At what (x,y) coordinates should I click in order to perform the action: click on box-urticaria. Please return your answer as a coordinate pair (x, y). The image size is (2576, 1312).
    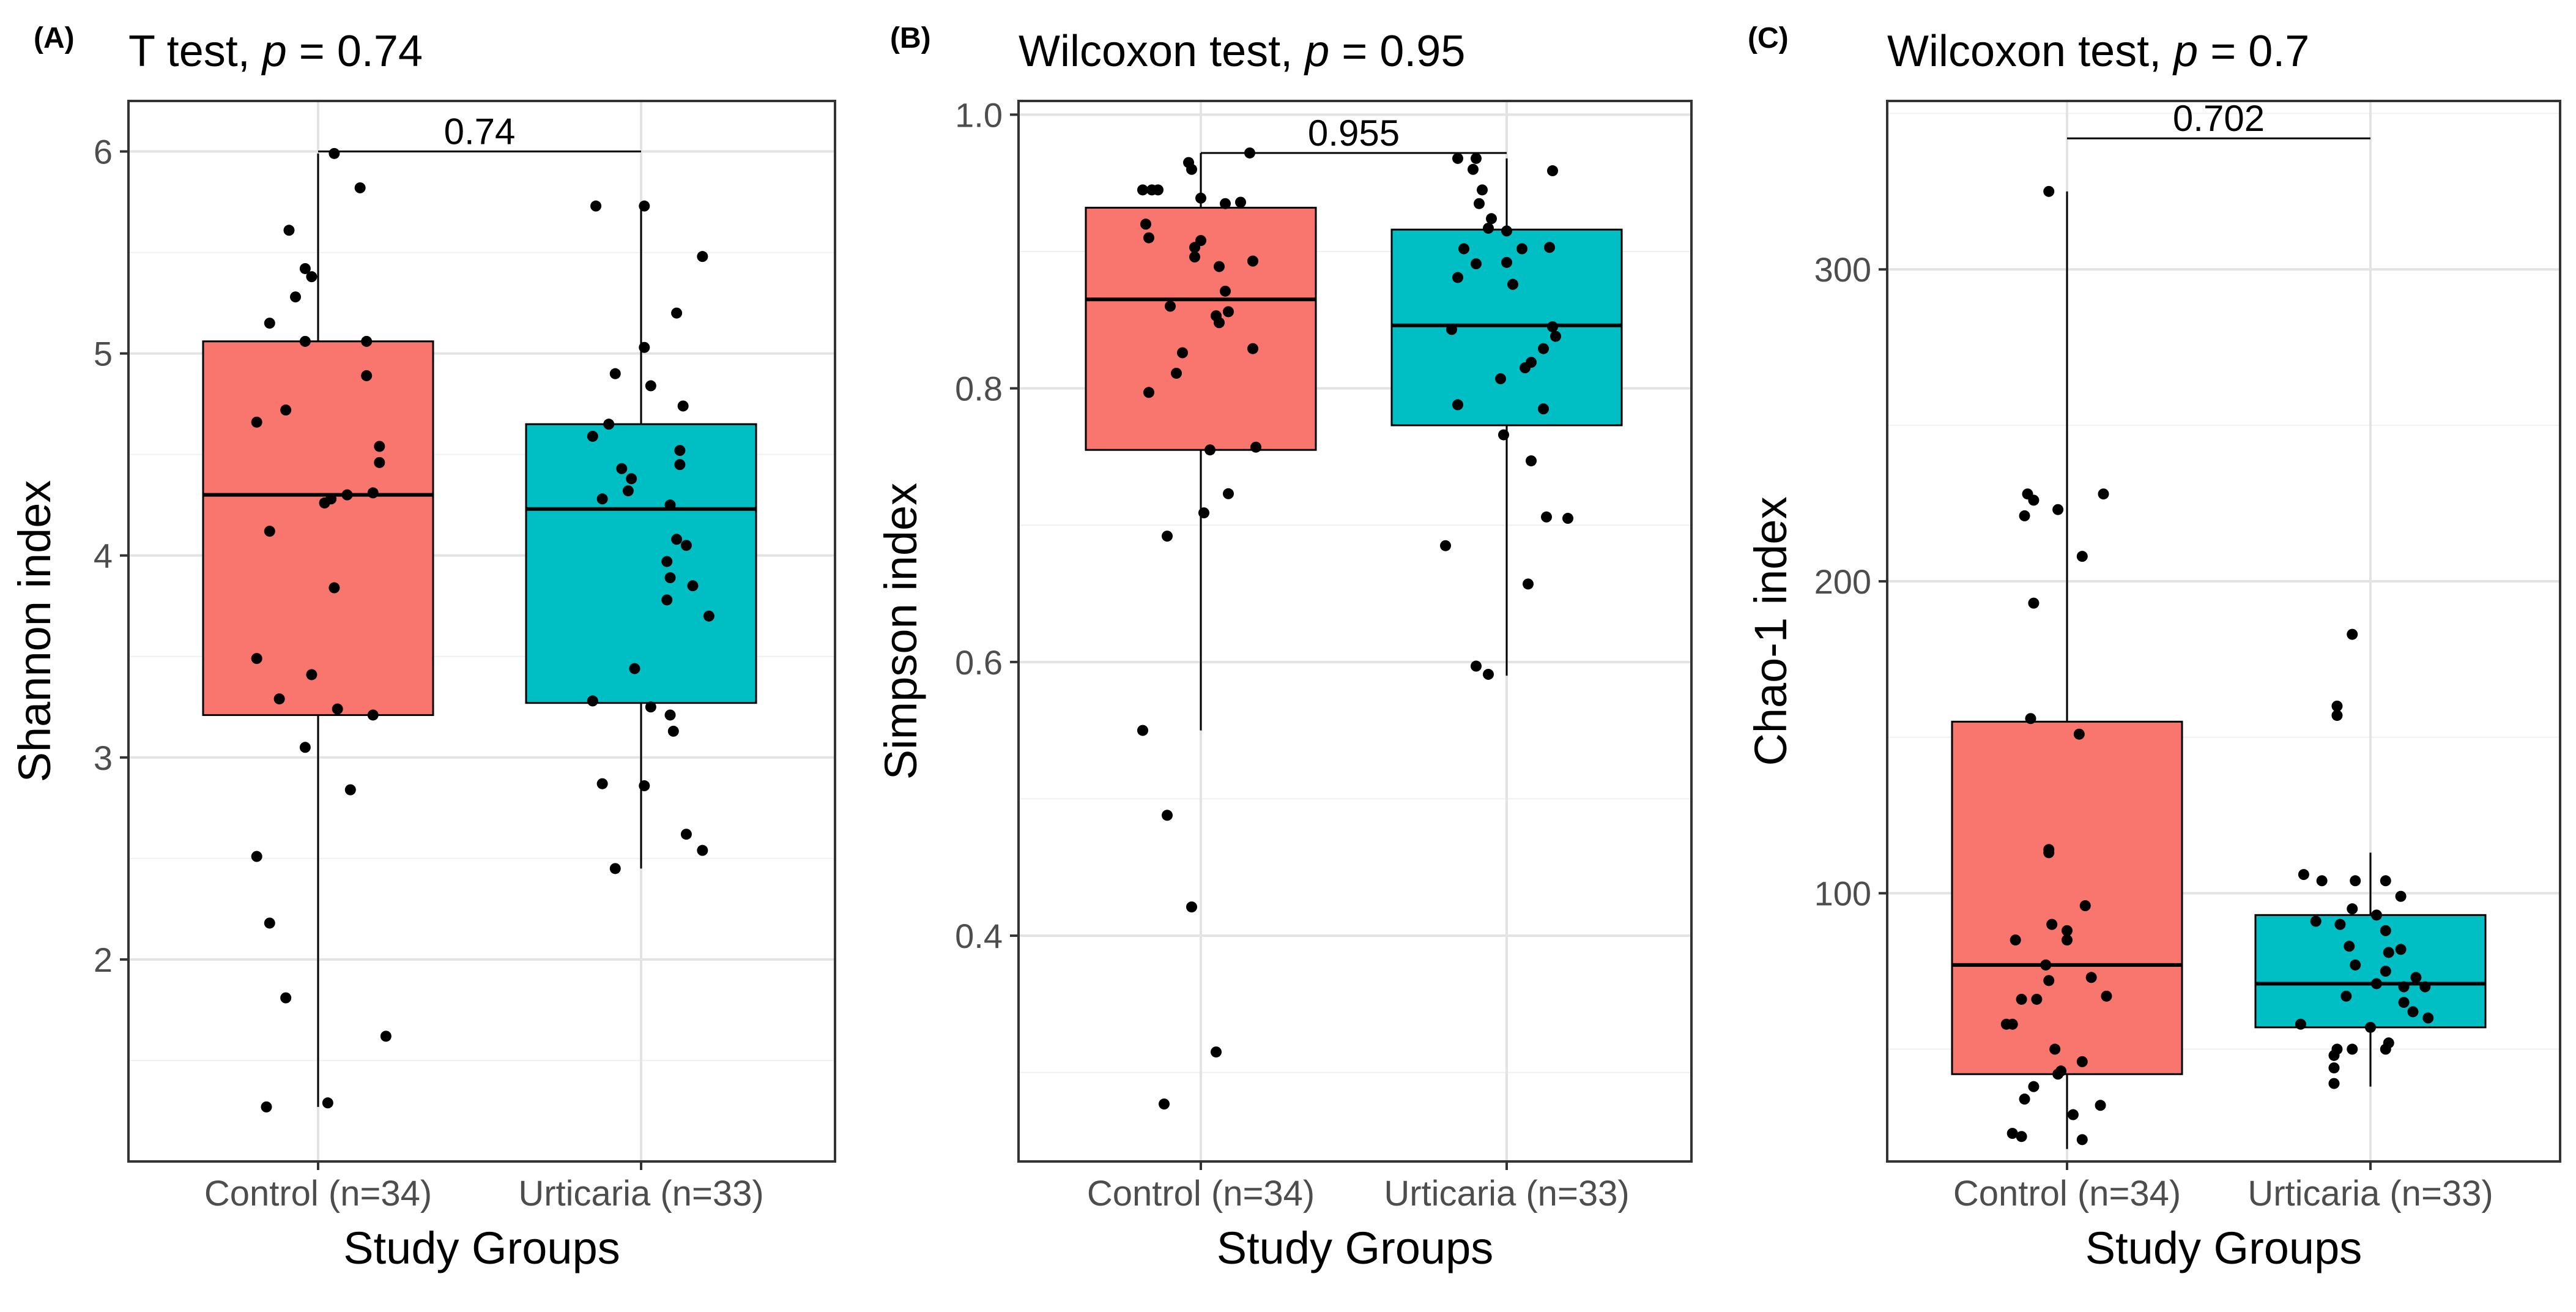
    Looking at the image, I should click on (2370, 971).